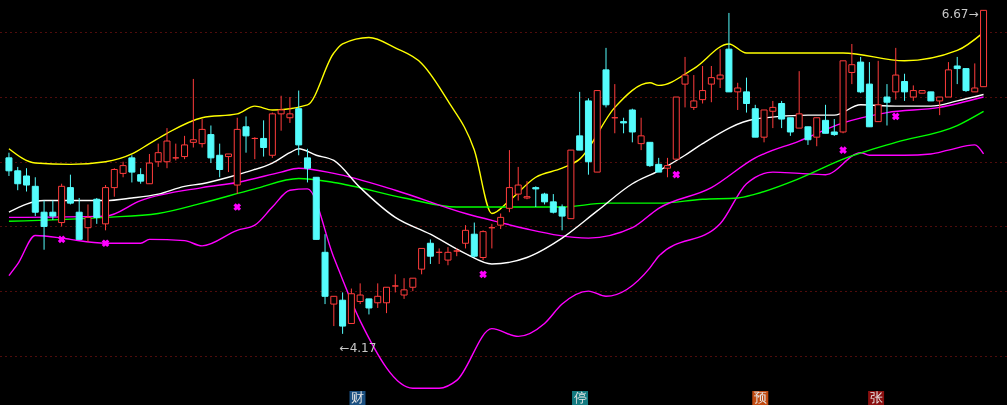 Image resolution: width=1007 pixels, height=405 pixels. I want to click on annotation: 6.67→, so click(960, 14).